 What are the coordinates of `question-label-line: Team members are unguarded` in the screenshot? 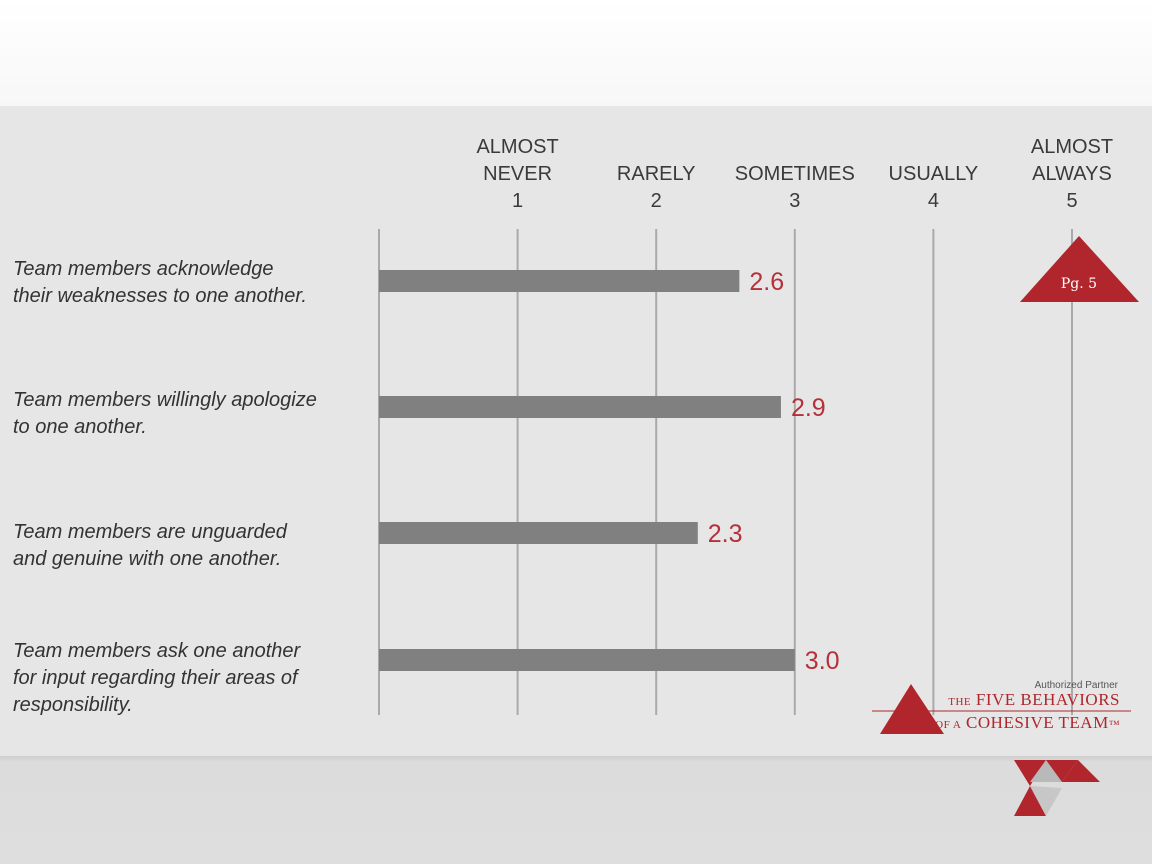 It's located at (150, 532).